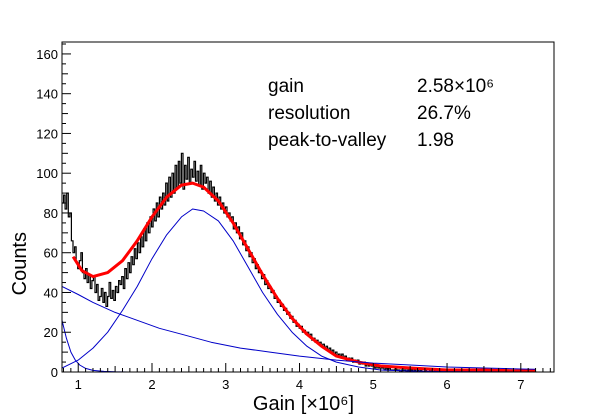 The width and height of the screenshot is (612, 414). What do you see at coordinates (303, 403) in the screenshot?
I see `x-axis-title: Gain [×10⁶]` at bounding box center [303, 403].